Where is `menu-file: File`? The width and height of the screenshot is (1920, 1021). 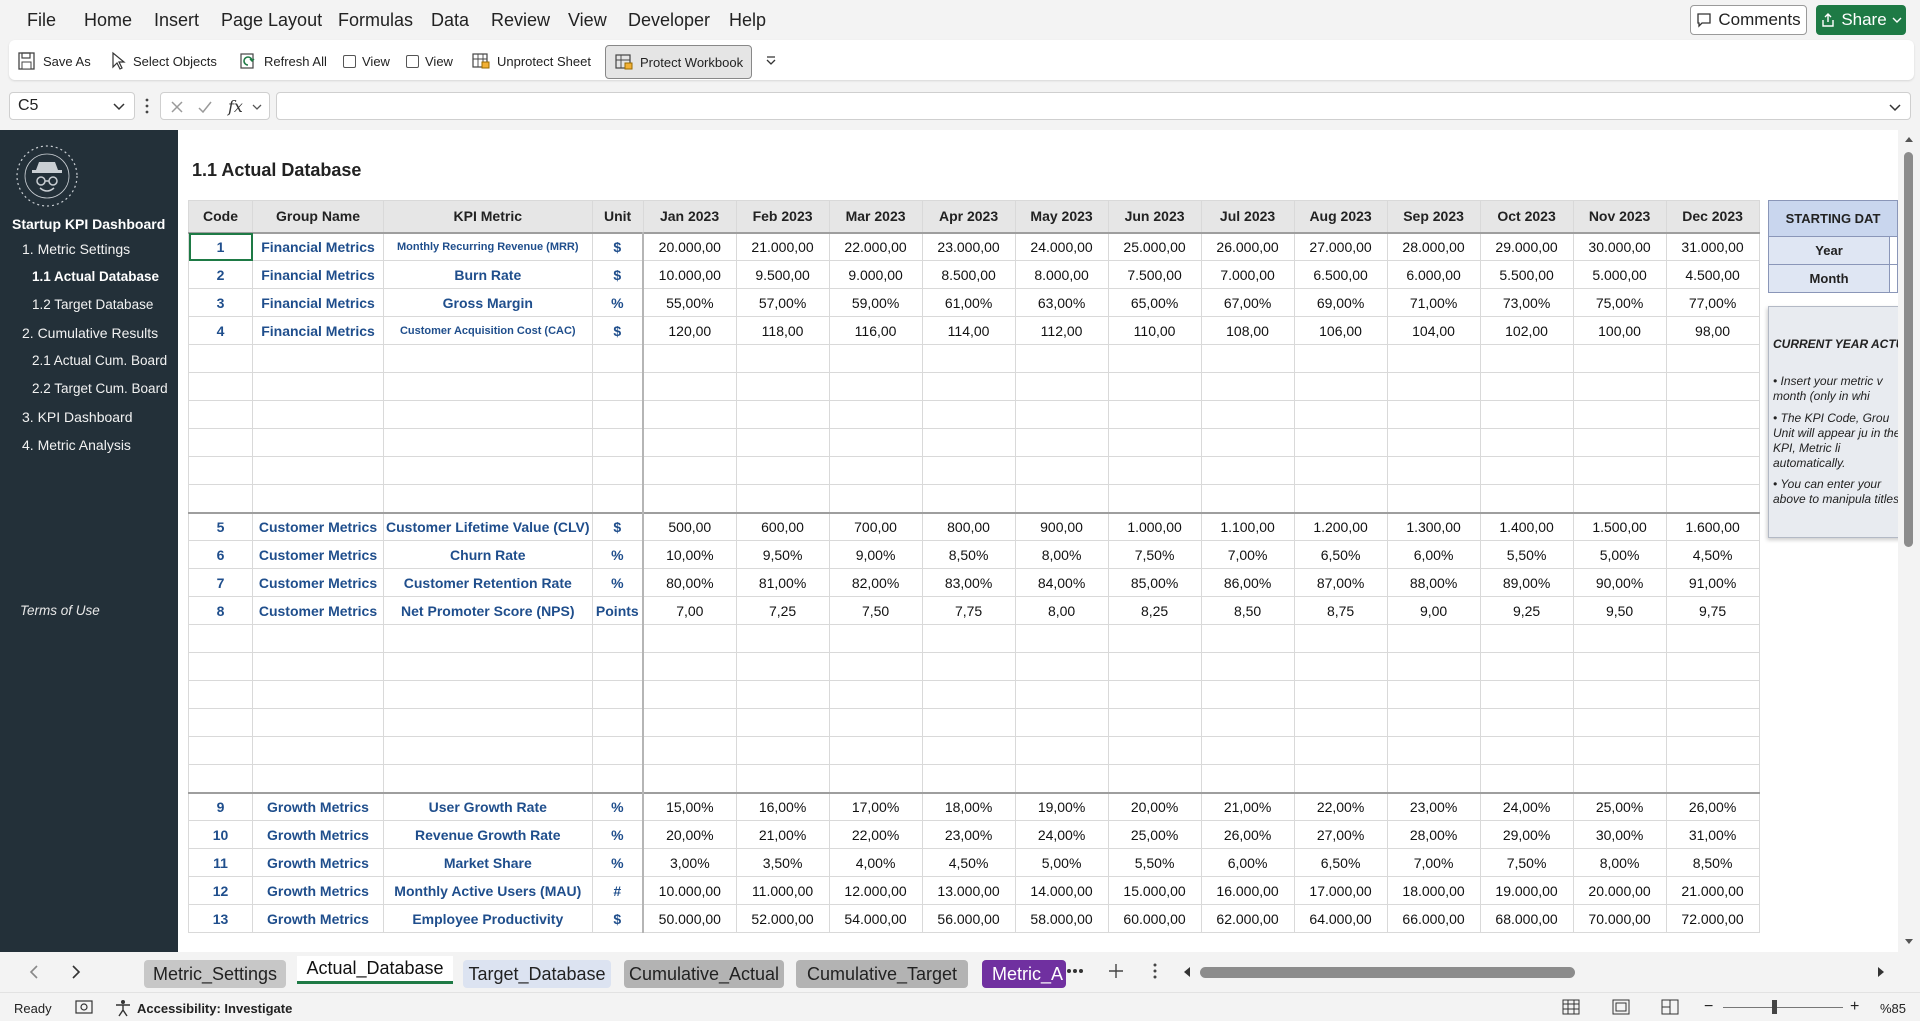 menu-file: File is located at coordinates (42, 20).